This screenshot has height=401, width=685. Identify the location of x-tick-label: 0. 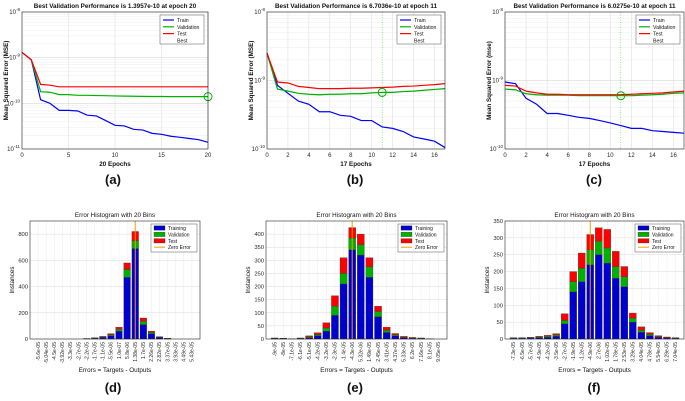
(505, 156).